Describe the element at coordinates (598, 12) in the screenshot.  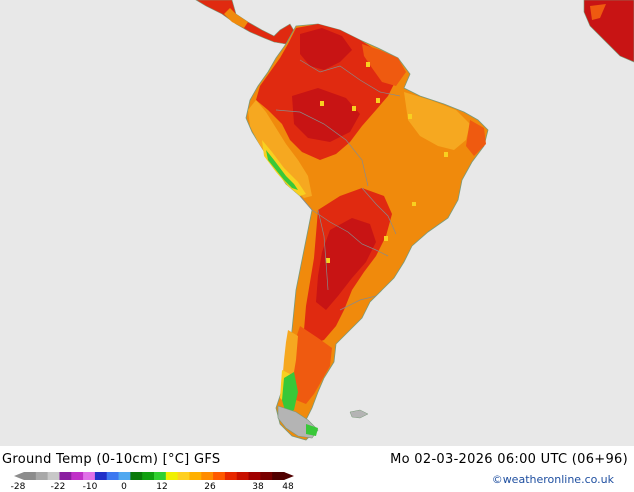
I see `africa-orange` at that location.